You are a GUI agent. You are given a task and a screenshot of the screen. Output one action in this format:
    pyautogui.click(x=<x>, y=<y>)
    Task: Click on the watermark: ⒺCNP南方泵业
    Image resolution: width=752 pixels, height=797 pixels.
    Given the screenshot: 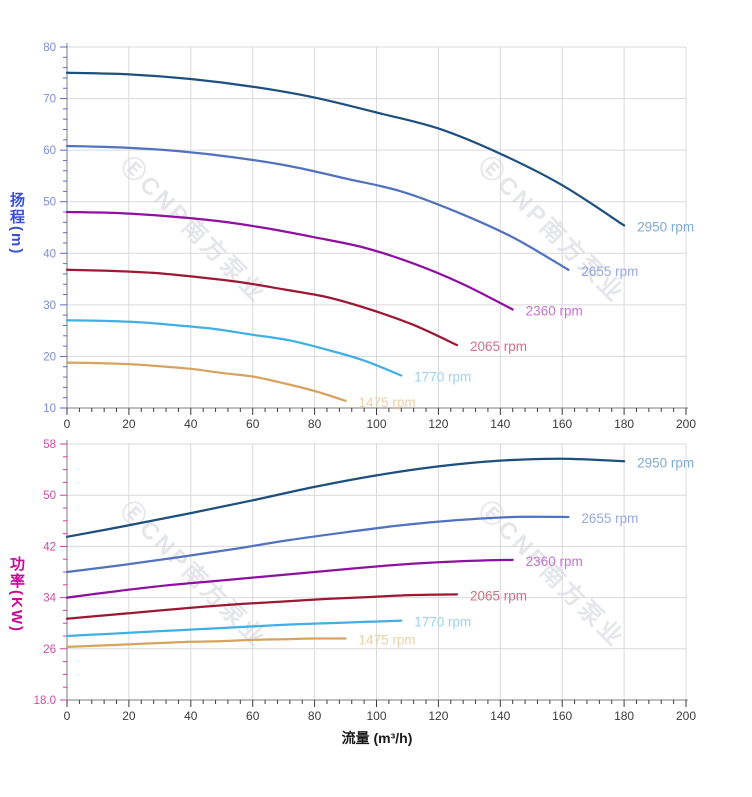 What is the action you would take?
    pyautogui.click(x=193, y=229)
    